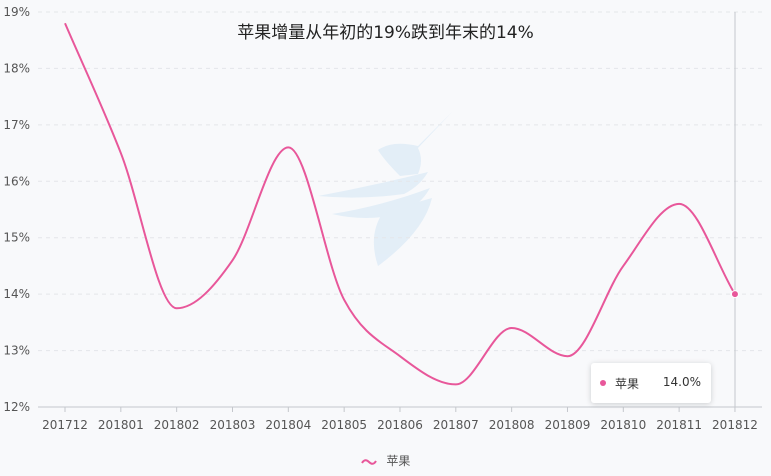  Describe the element at coordinates (735, 425) in the screenshot. I see `x-tick-label: 201812` at that location.